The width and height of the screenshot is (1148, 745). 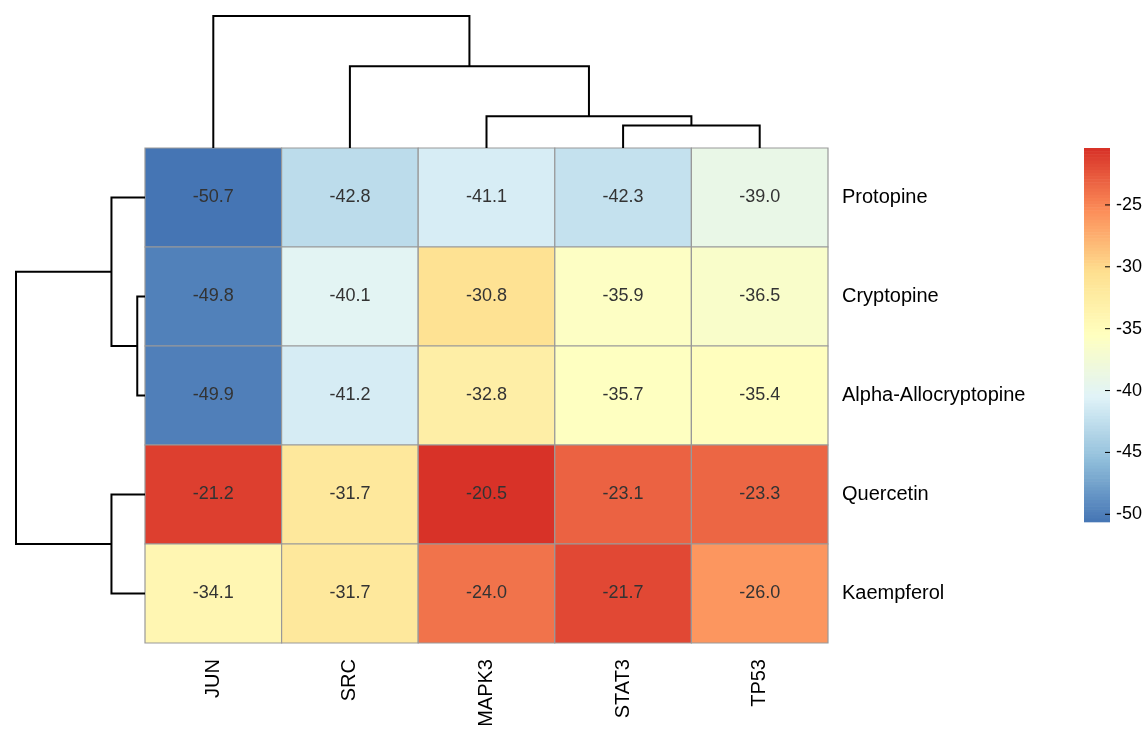 What do you see at coordinates (486, 592) in the screenshot?
I see `data-label: -24.0` at bounding box center [486, 592].